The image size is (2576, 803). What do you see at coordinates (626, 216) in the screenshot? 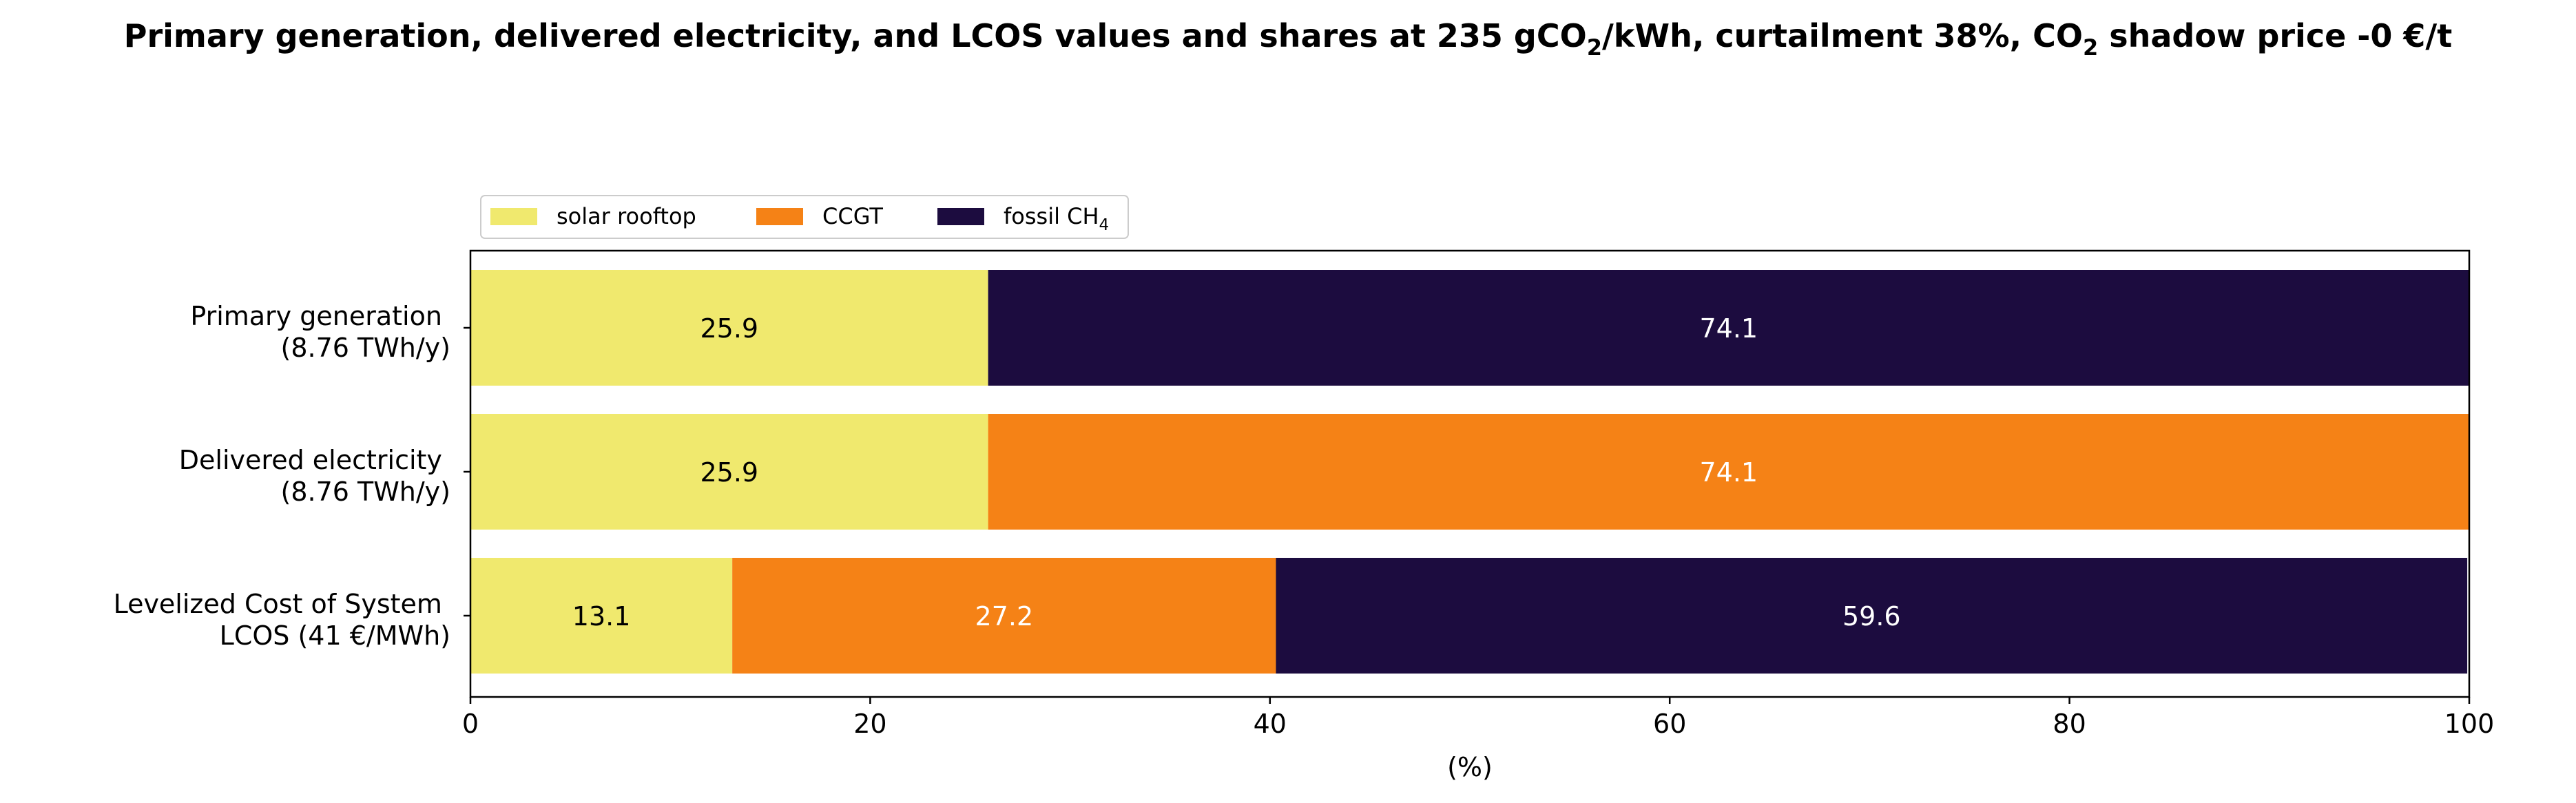
I see `legend-label: solar rooftop` at bounding box center [626, 216].